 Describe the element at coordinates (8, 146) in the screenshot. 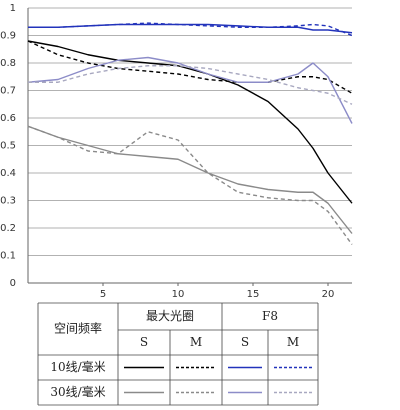

I see `y-tick-label: 0.5` at that location.